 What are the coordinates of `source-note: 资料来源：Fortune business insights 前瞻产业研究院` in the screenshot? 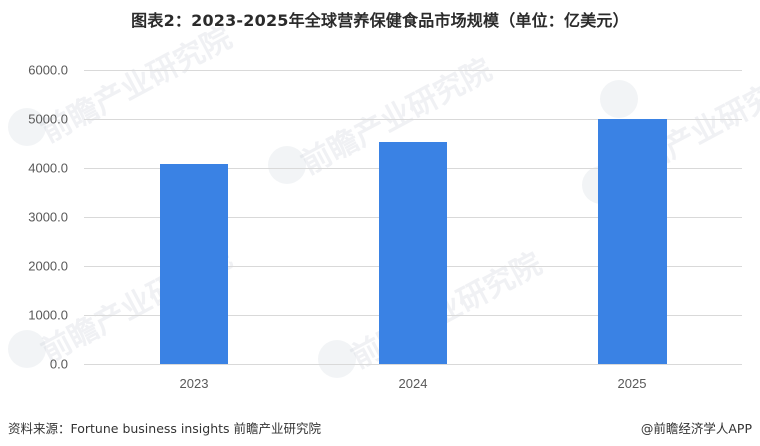 It's located at (165, 428).